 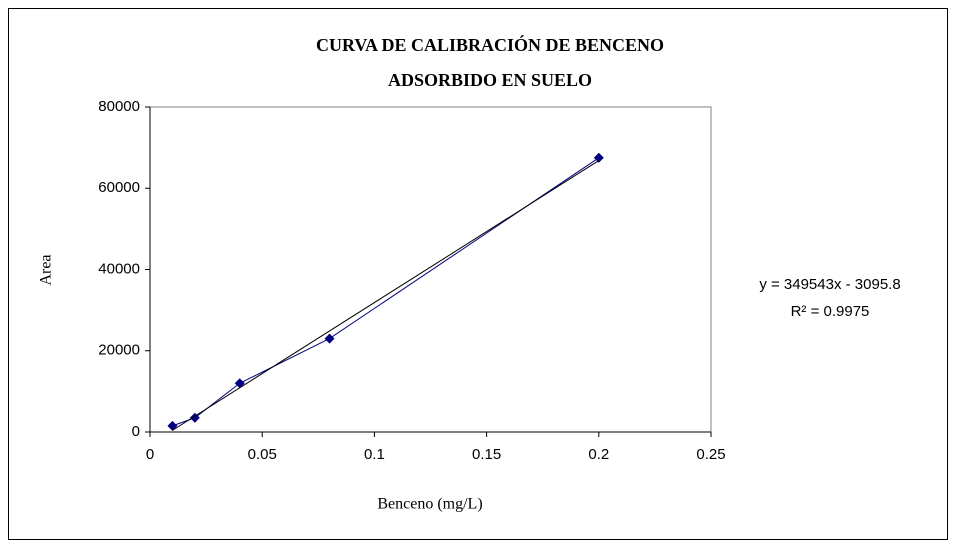 I want to click on equation: y = 349543x - 3095.8, so click(x=829, y=284).